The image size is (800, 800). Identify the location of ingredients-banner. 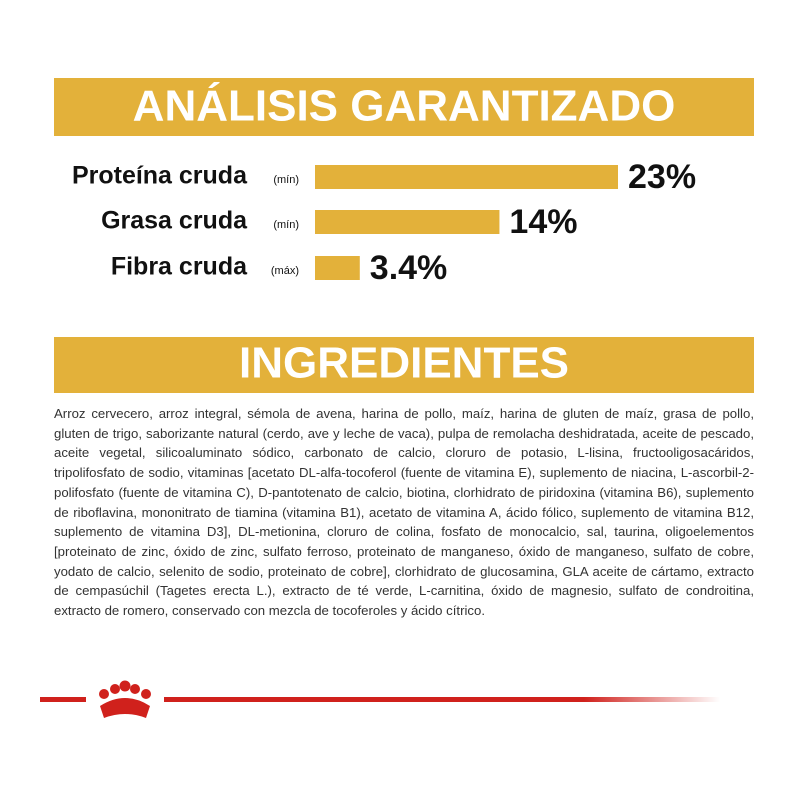
(404, 365).